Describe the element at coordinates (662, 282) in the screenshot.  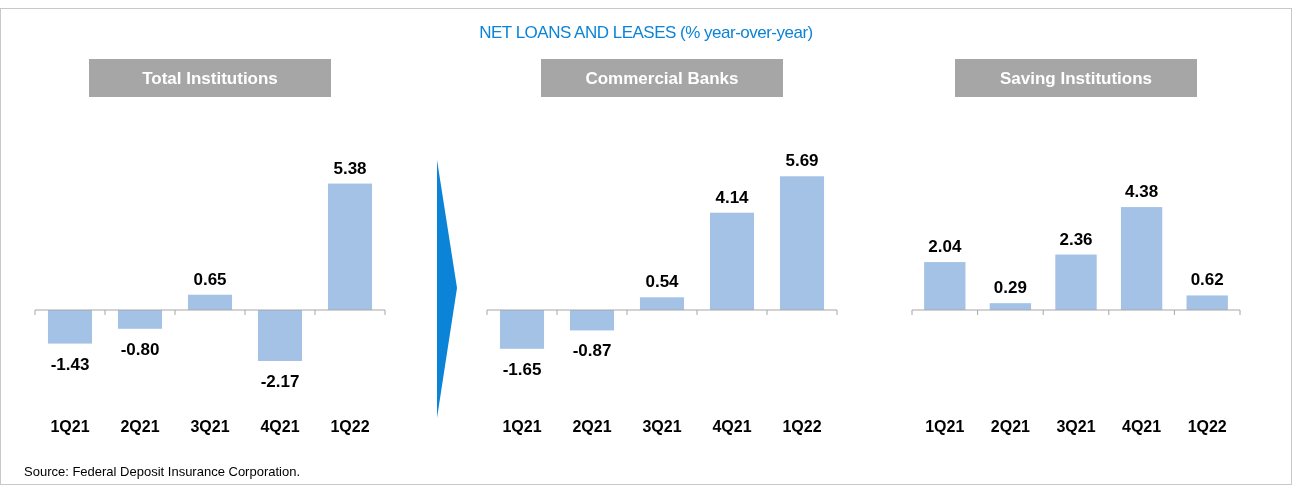
I see `data-label: 0.54` at that location.